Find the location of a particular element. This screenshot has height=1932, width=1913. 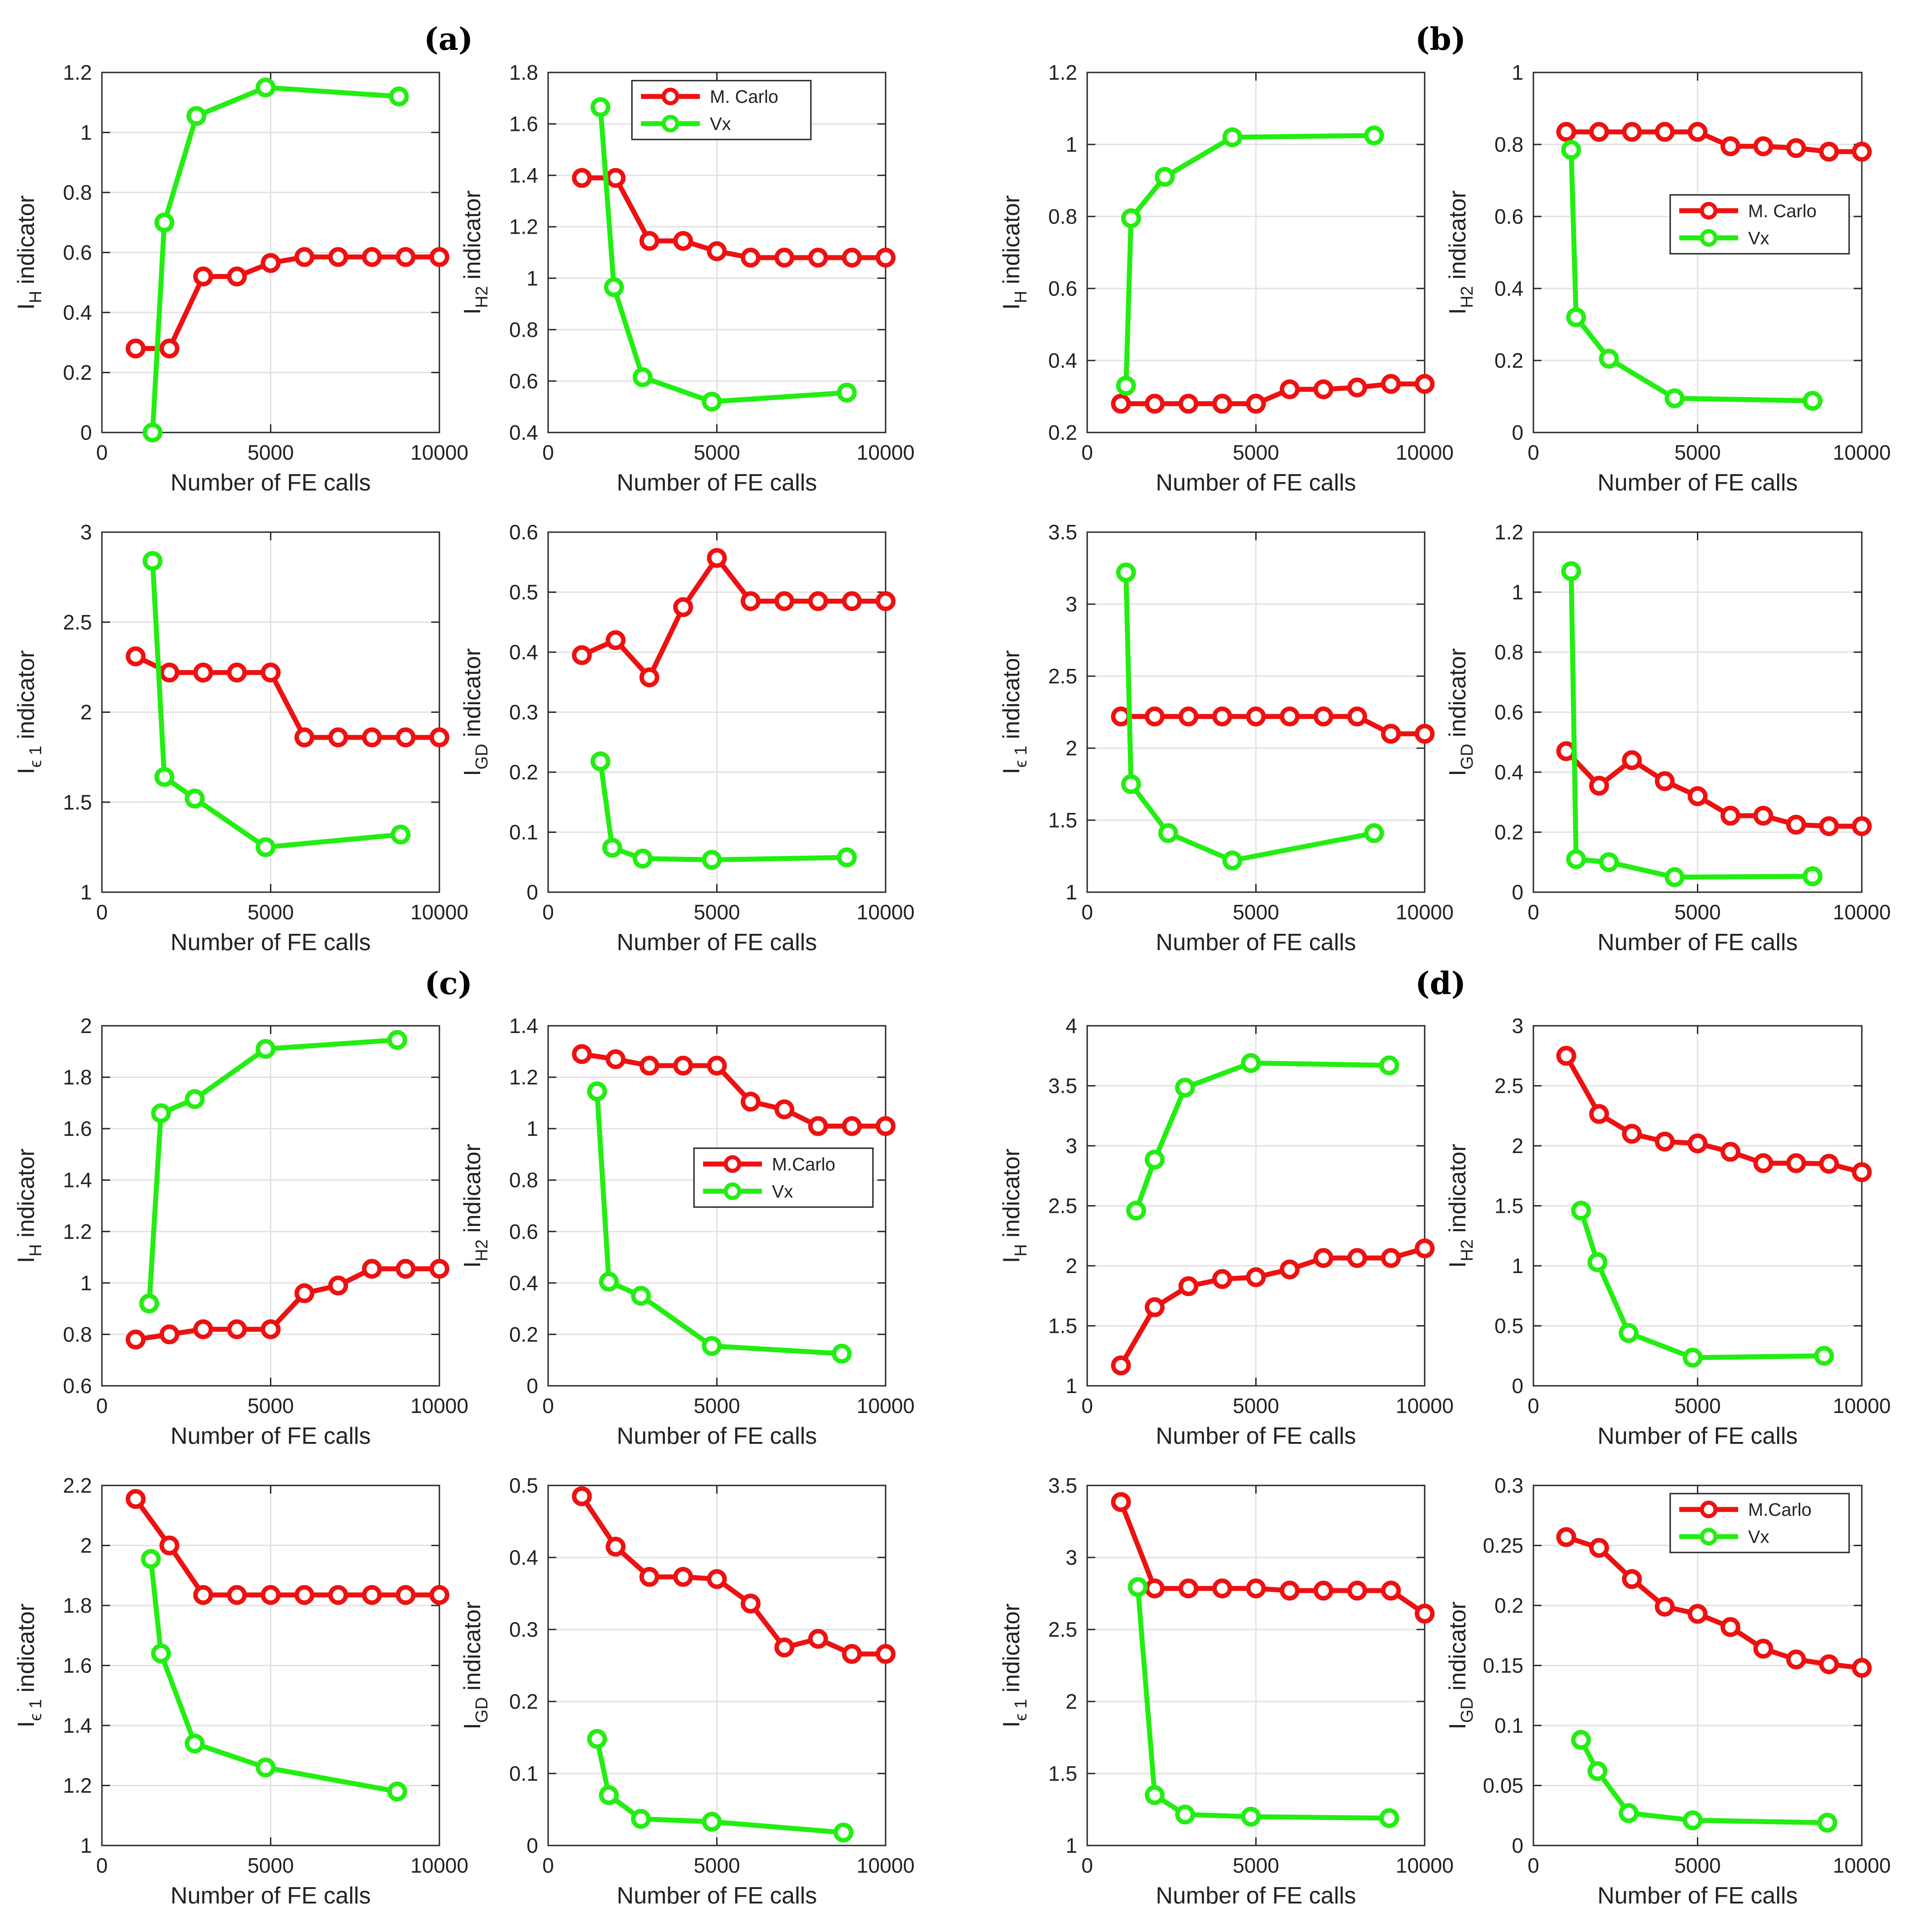

y-tick-label: 0.6 is located at coordinates (523, 532).